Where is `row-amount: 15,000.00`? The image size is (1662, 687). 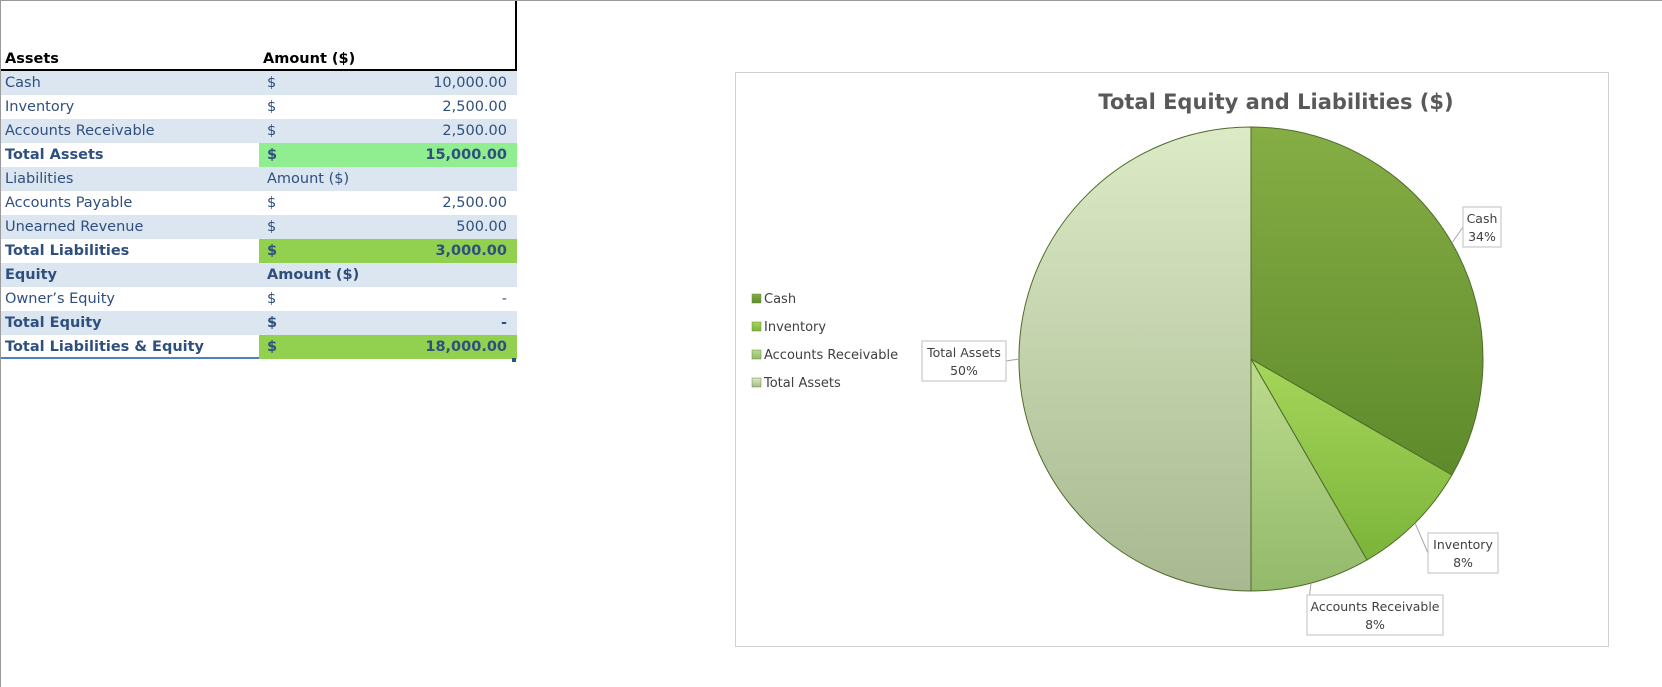 row-amount: 15,000.00 is located at coordinates (466, 155).